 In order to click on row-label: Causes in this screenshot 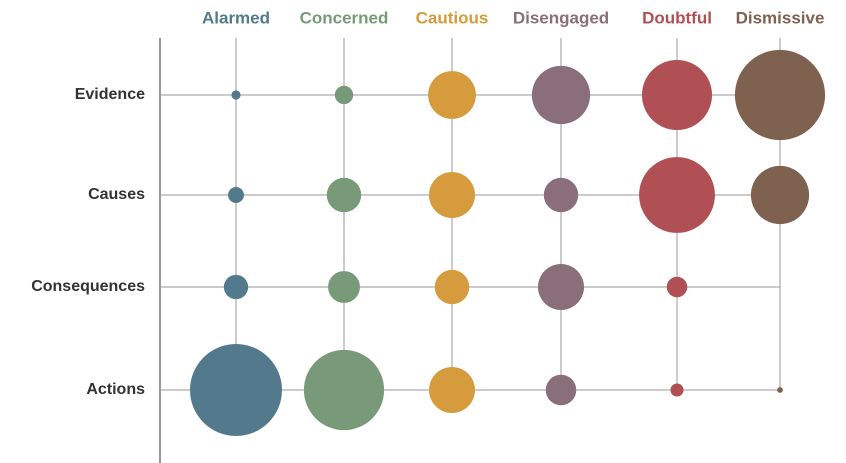, I will do `click(116, 194)`.